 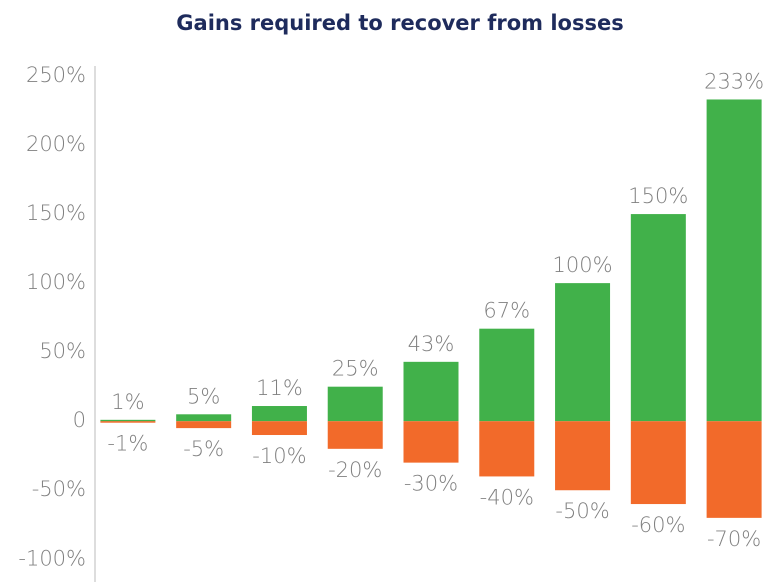 What do you see at coordinates (56, 75) in the screenshot?
I see `y-tick-label: 250%` at bounding box center [56, 75].